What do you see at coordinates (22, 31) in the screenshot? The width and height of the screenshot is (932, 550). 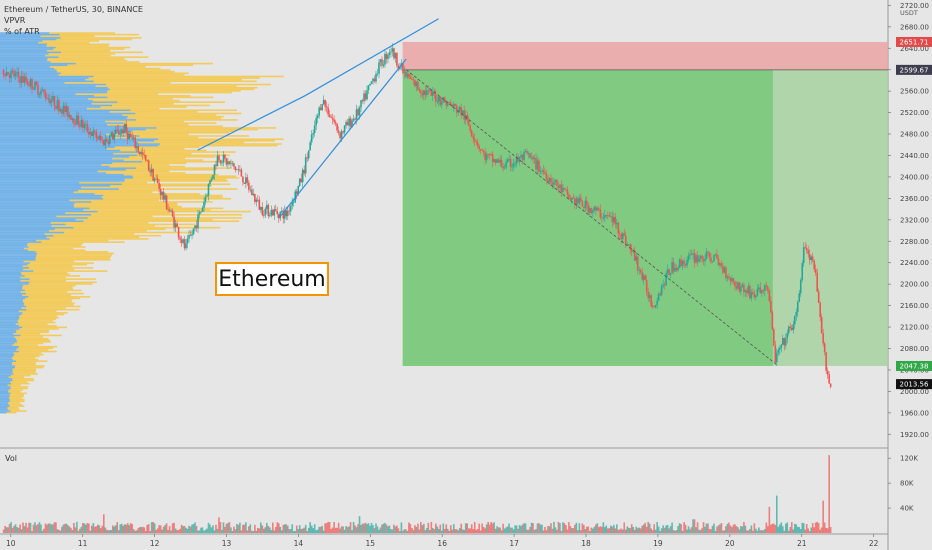 I see `indicator-atr: % of ATR` at bounding box center [22, 31].